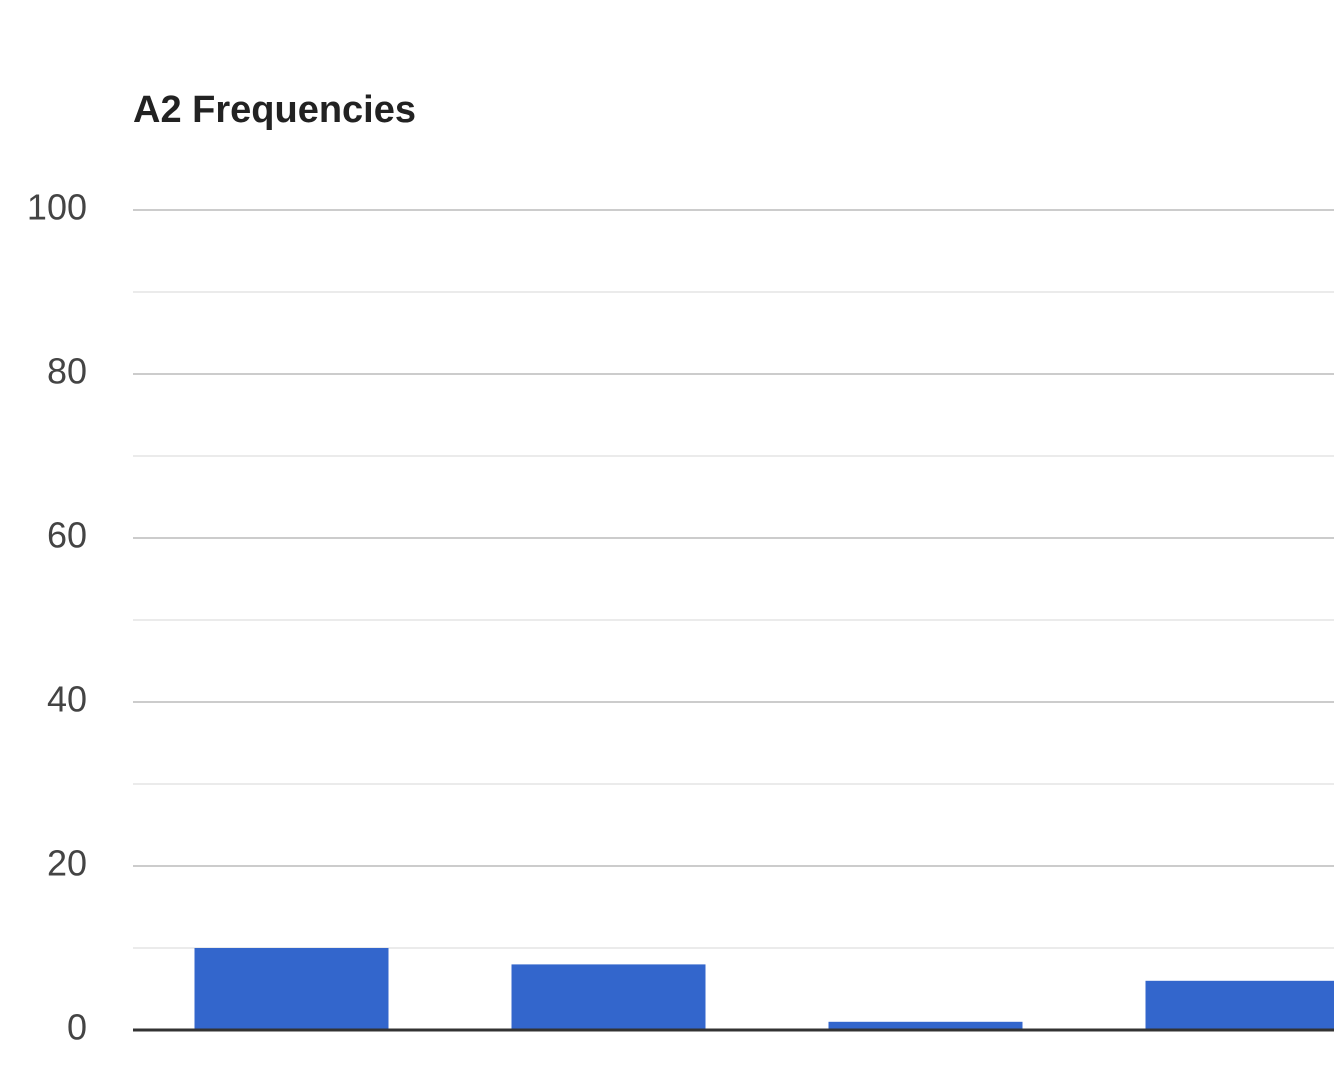 This screenshot has width=1334, height=1067. Describe the element at coordinates (274, 110) in the screenshot. I see `chart-title: A2 Frequencies` at that location.